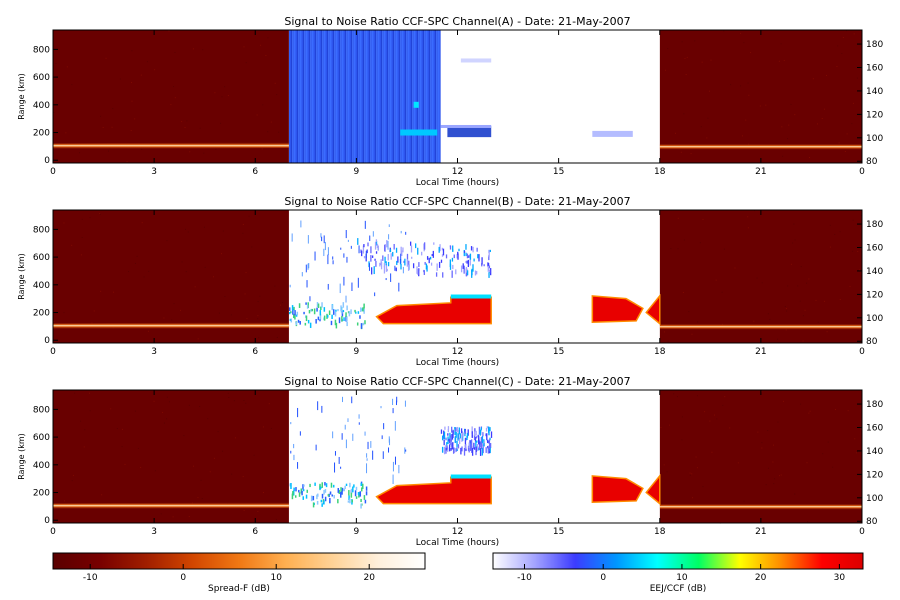 The height and width of the screenshot is (600, 900). Describe the element at coordinates (660, 532) in the screenshot. I see `x-tick-label: 18` at that location.